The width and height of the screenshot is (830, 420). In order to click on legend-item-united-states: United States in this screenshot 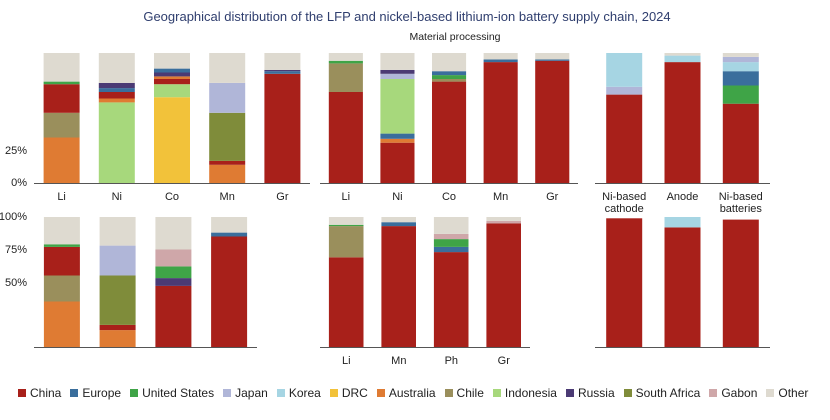, I will do `click(172, 393)`.